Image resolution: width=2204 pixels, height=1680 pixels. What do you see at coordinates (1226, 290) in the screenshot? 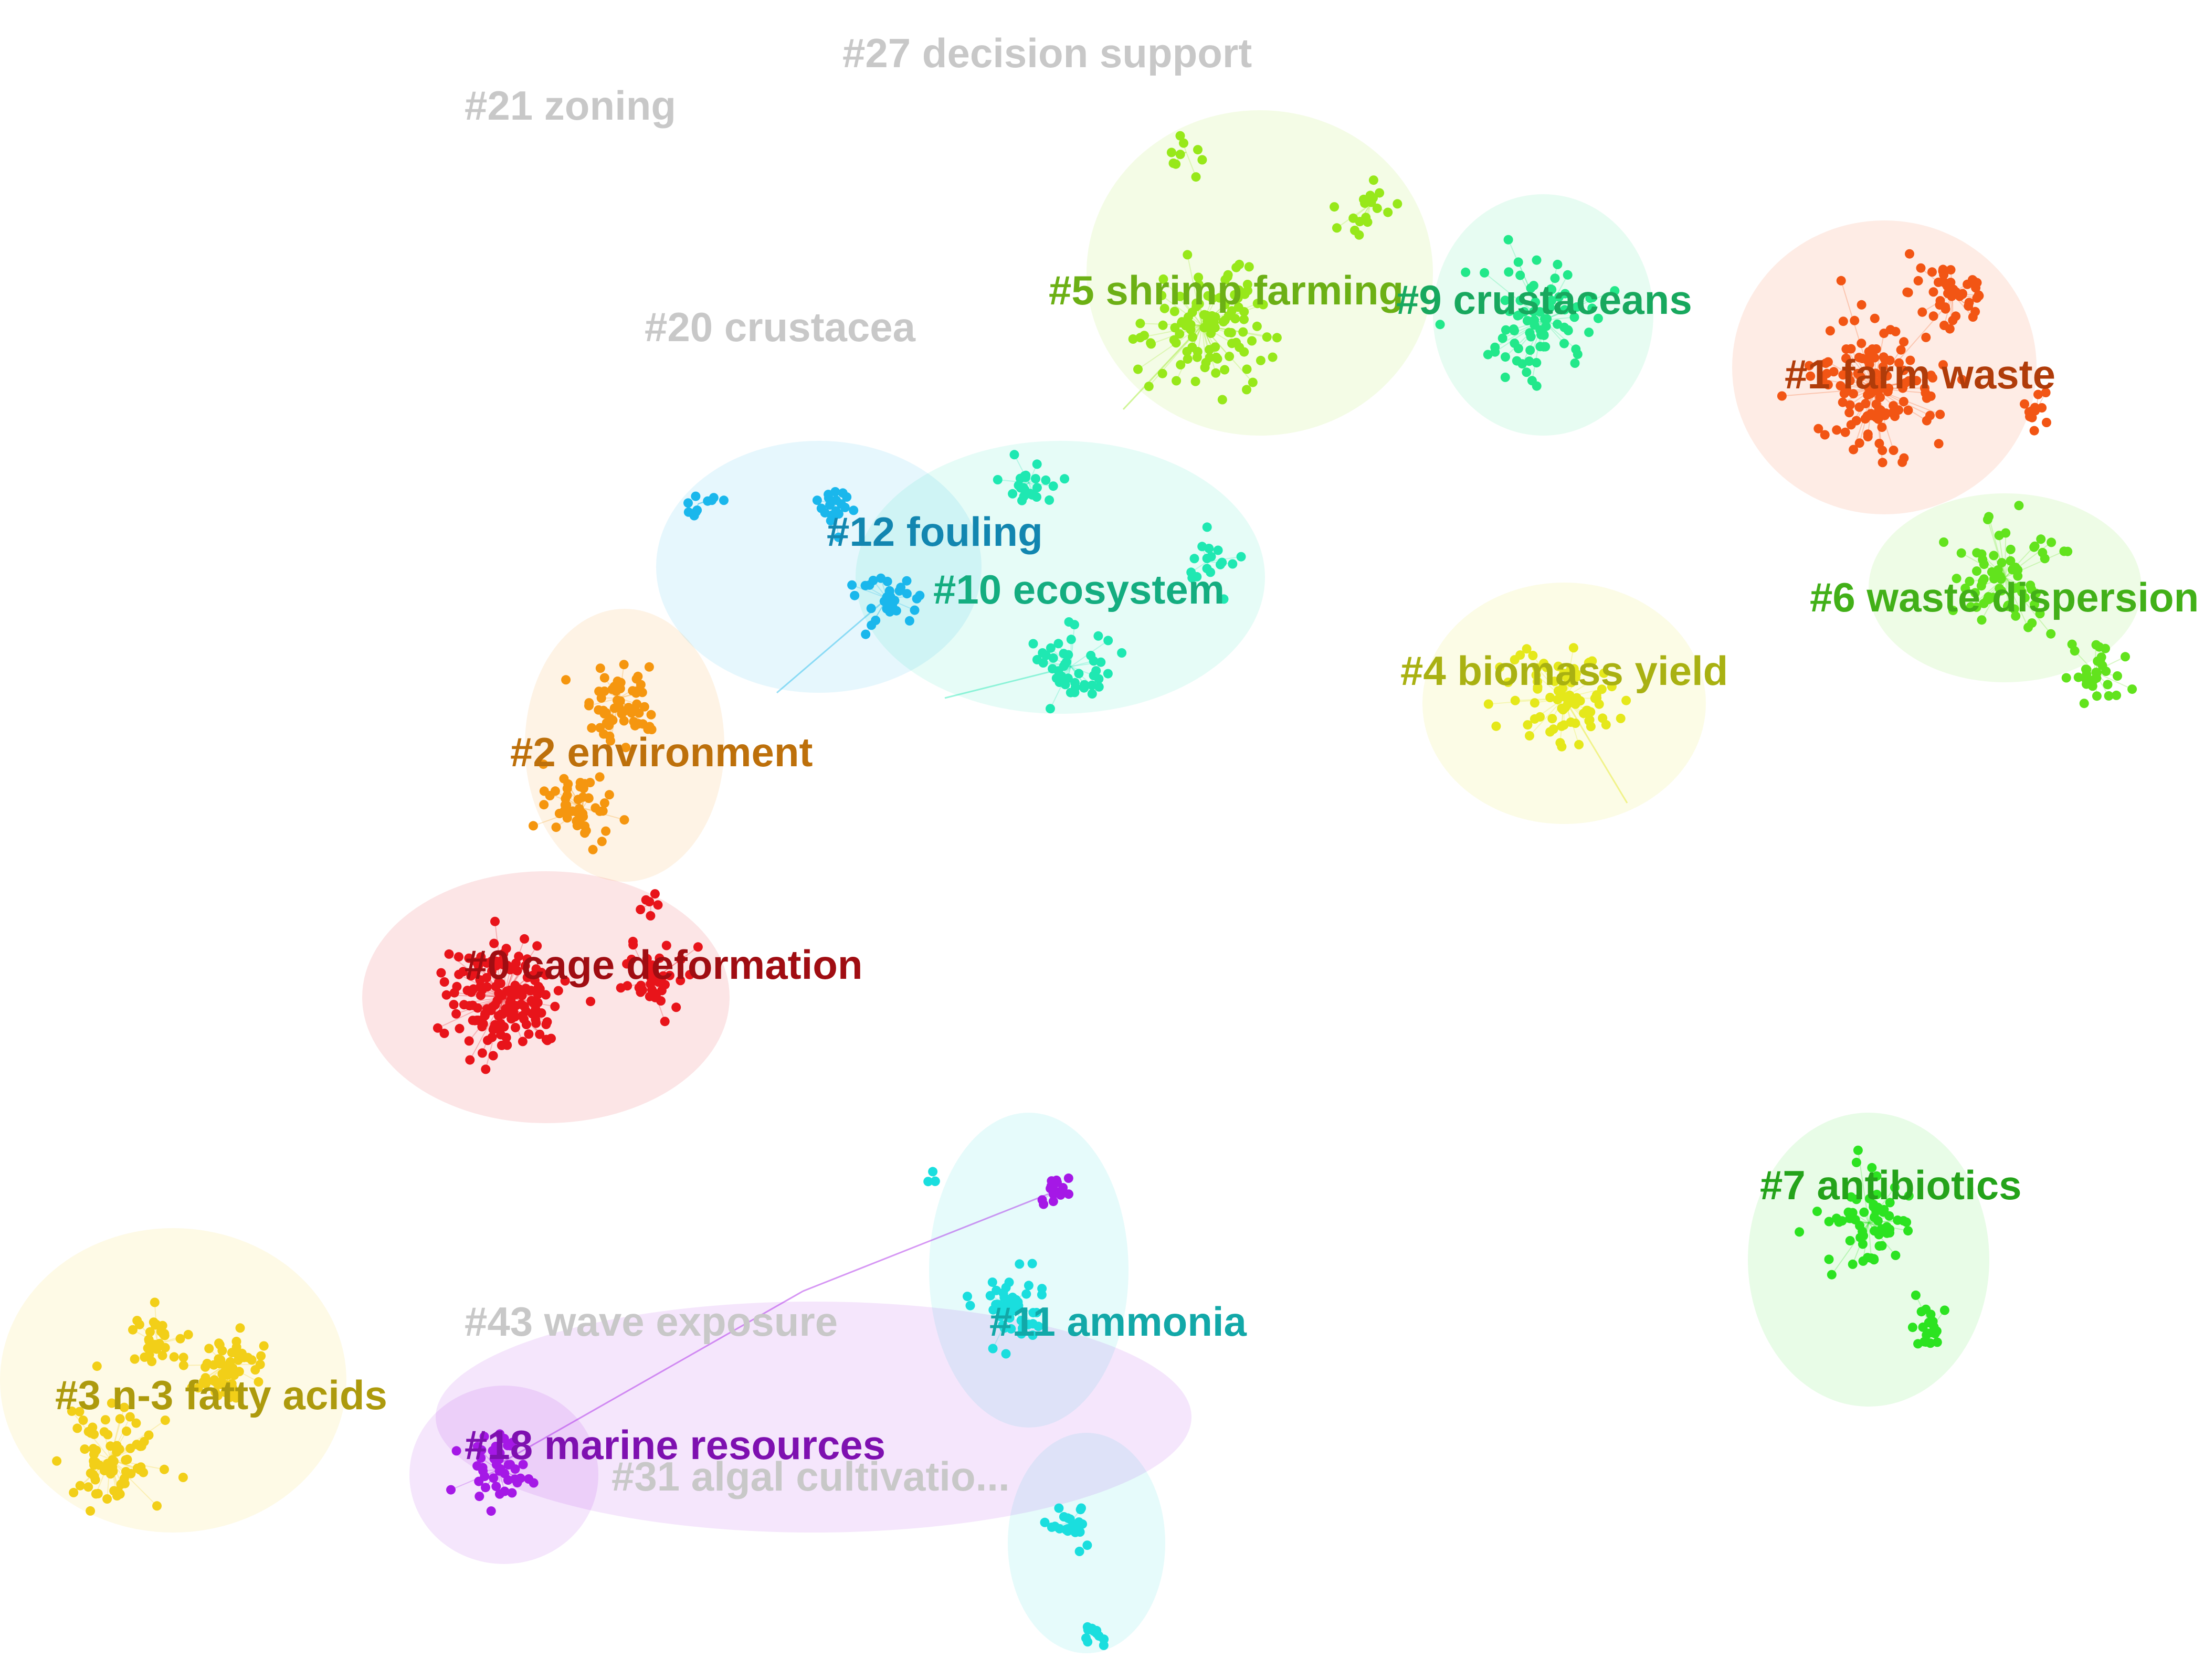
I see `cluster-label-5: #5 shrimp farming` at bounding box center [1226, 290].